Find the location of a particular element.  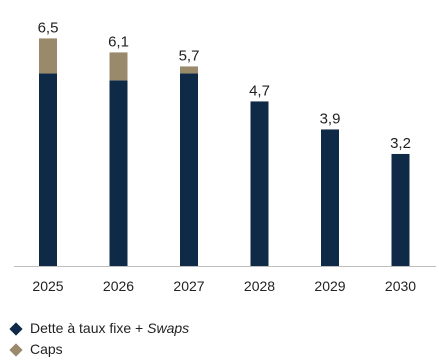

legend-label-caps: Caps is located at coordinates (46, 349).